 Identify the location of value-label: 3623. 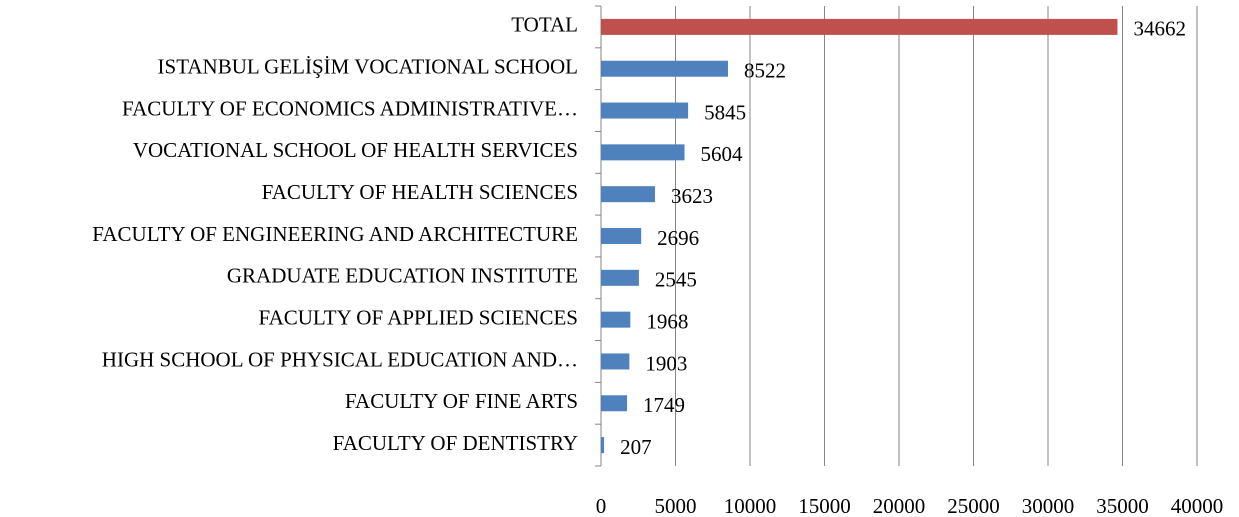
(692, 196).